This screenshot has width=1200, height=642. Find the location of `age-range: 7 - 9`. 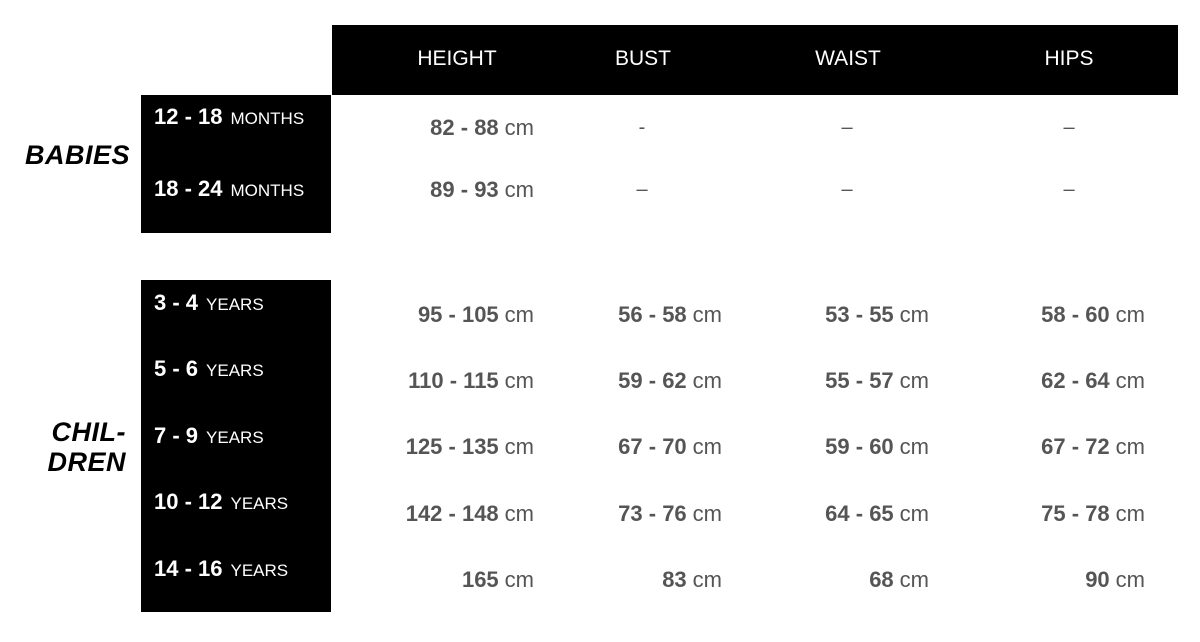

age-range: 7 - 9 is located at coordinates (176, 435).